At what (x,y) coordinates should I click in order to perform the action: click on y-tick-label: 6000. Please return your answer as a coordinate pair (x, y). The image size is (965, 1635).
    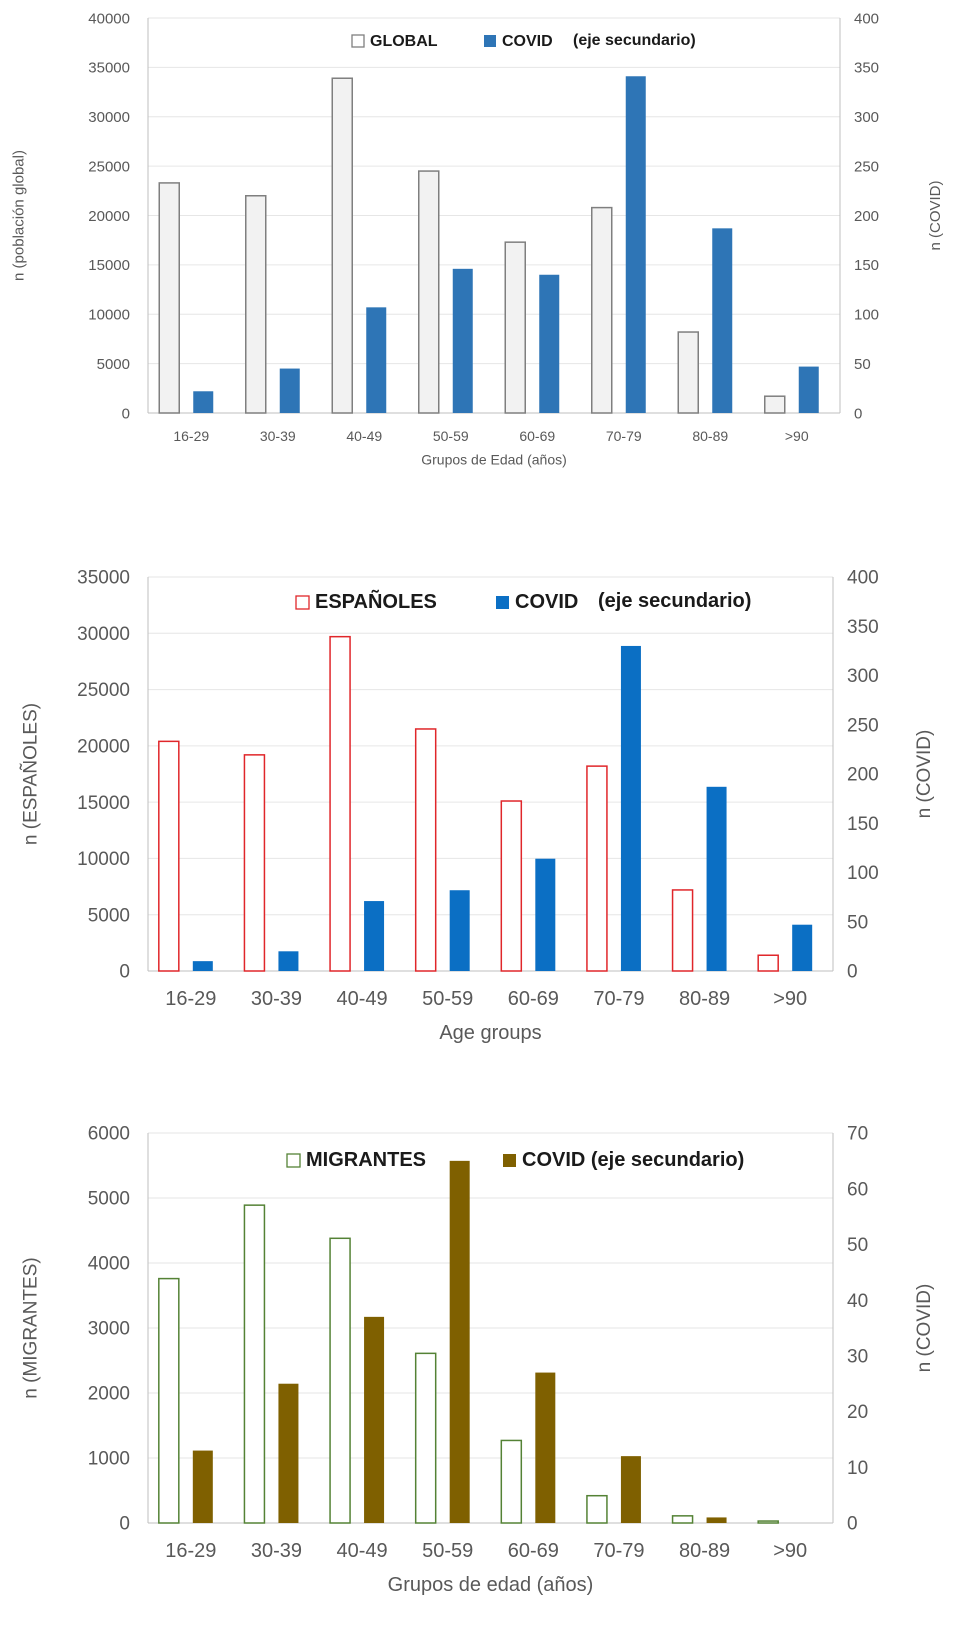
    Looking at the image, I should click on (109, 1134).